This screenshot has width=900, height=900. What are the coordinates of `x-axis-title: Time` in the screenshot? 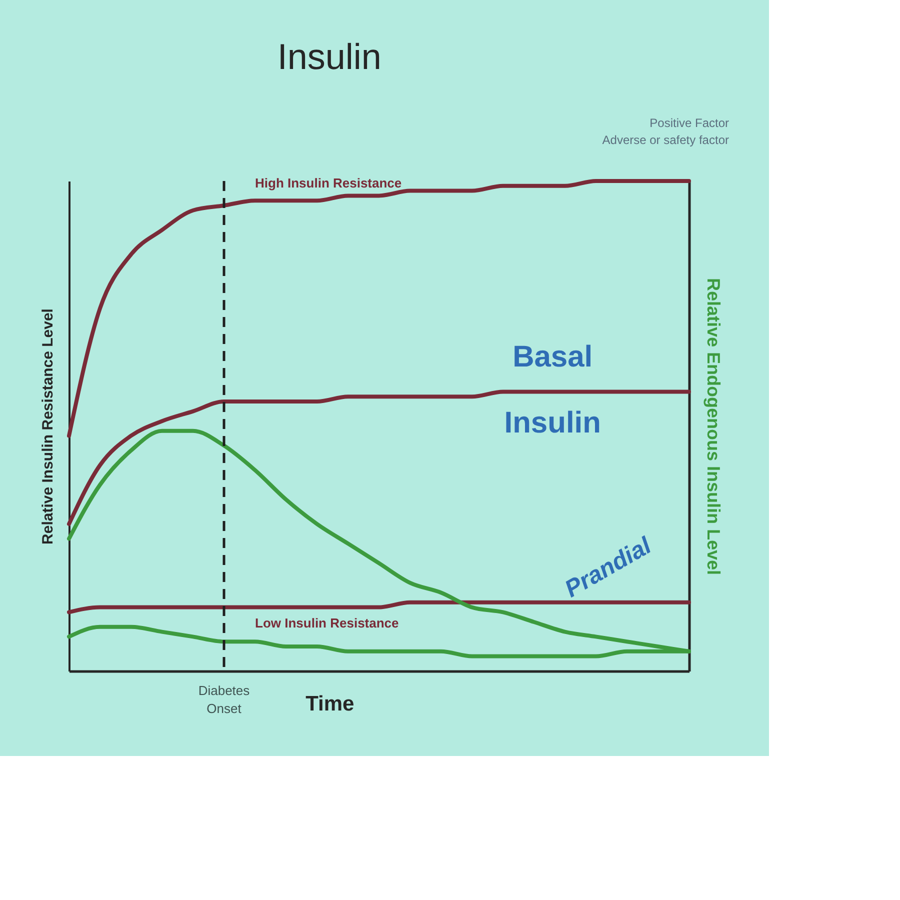 It's located at (330, 704).